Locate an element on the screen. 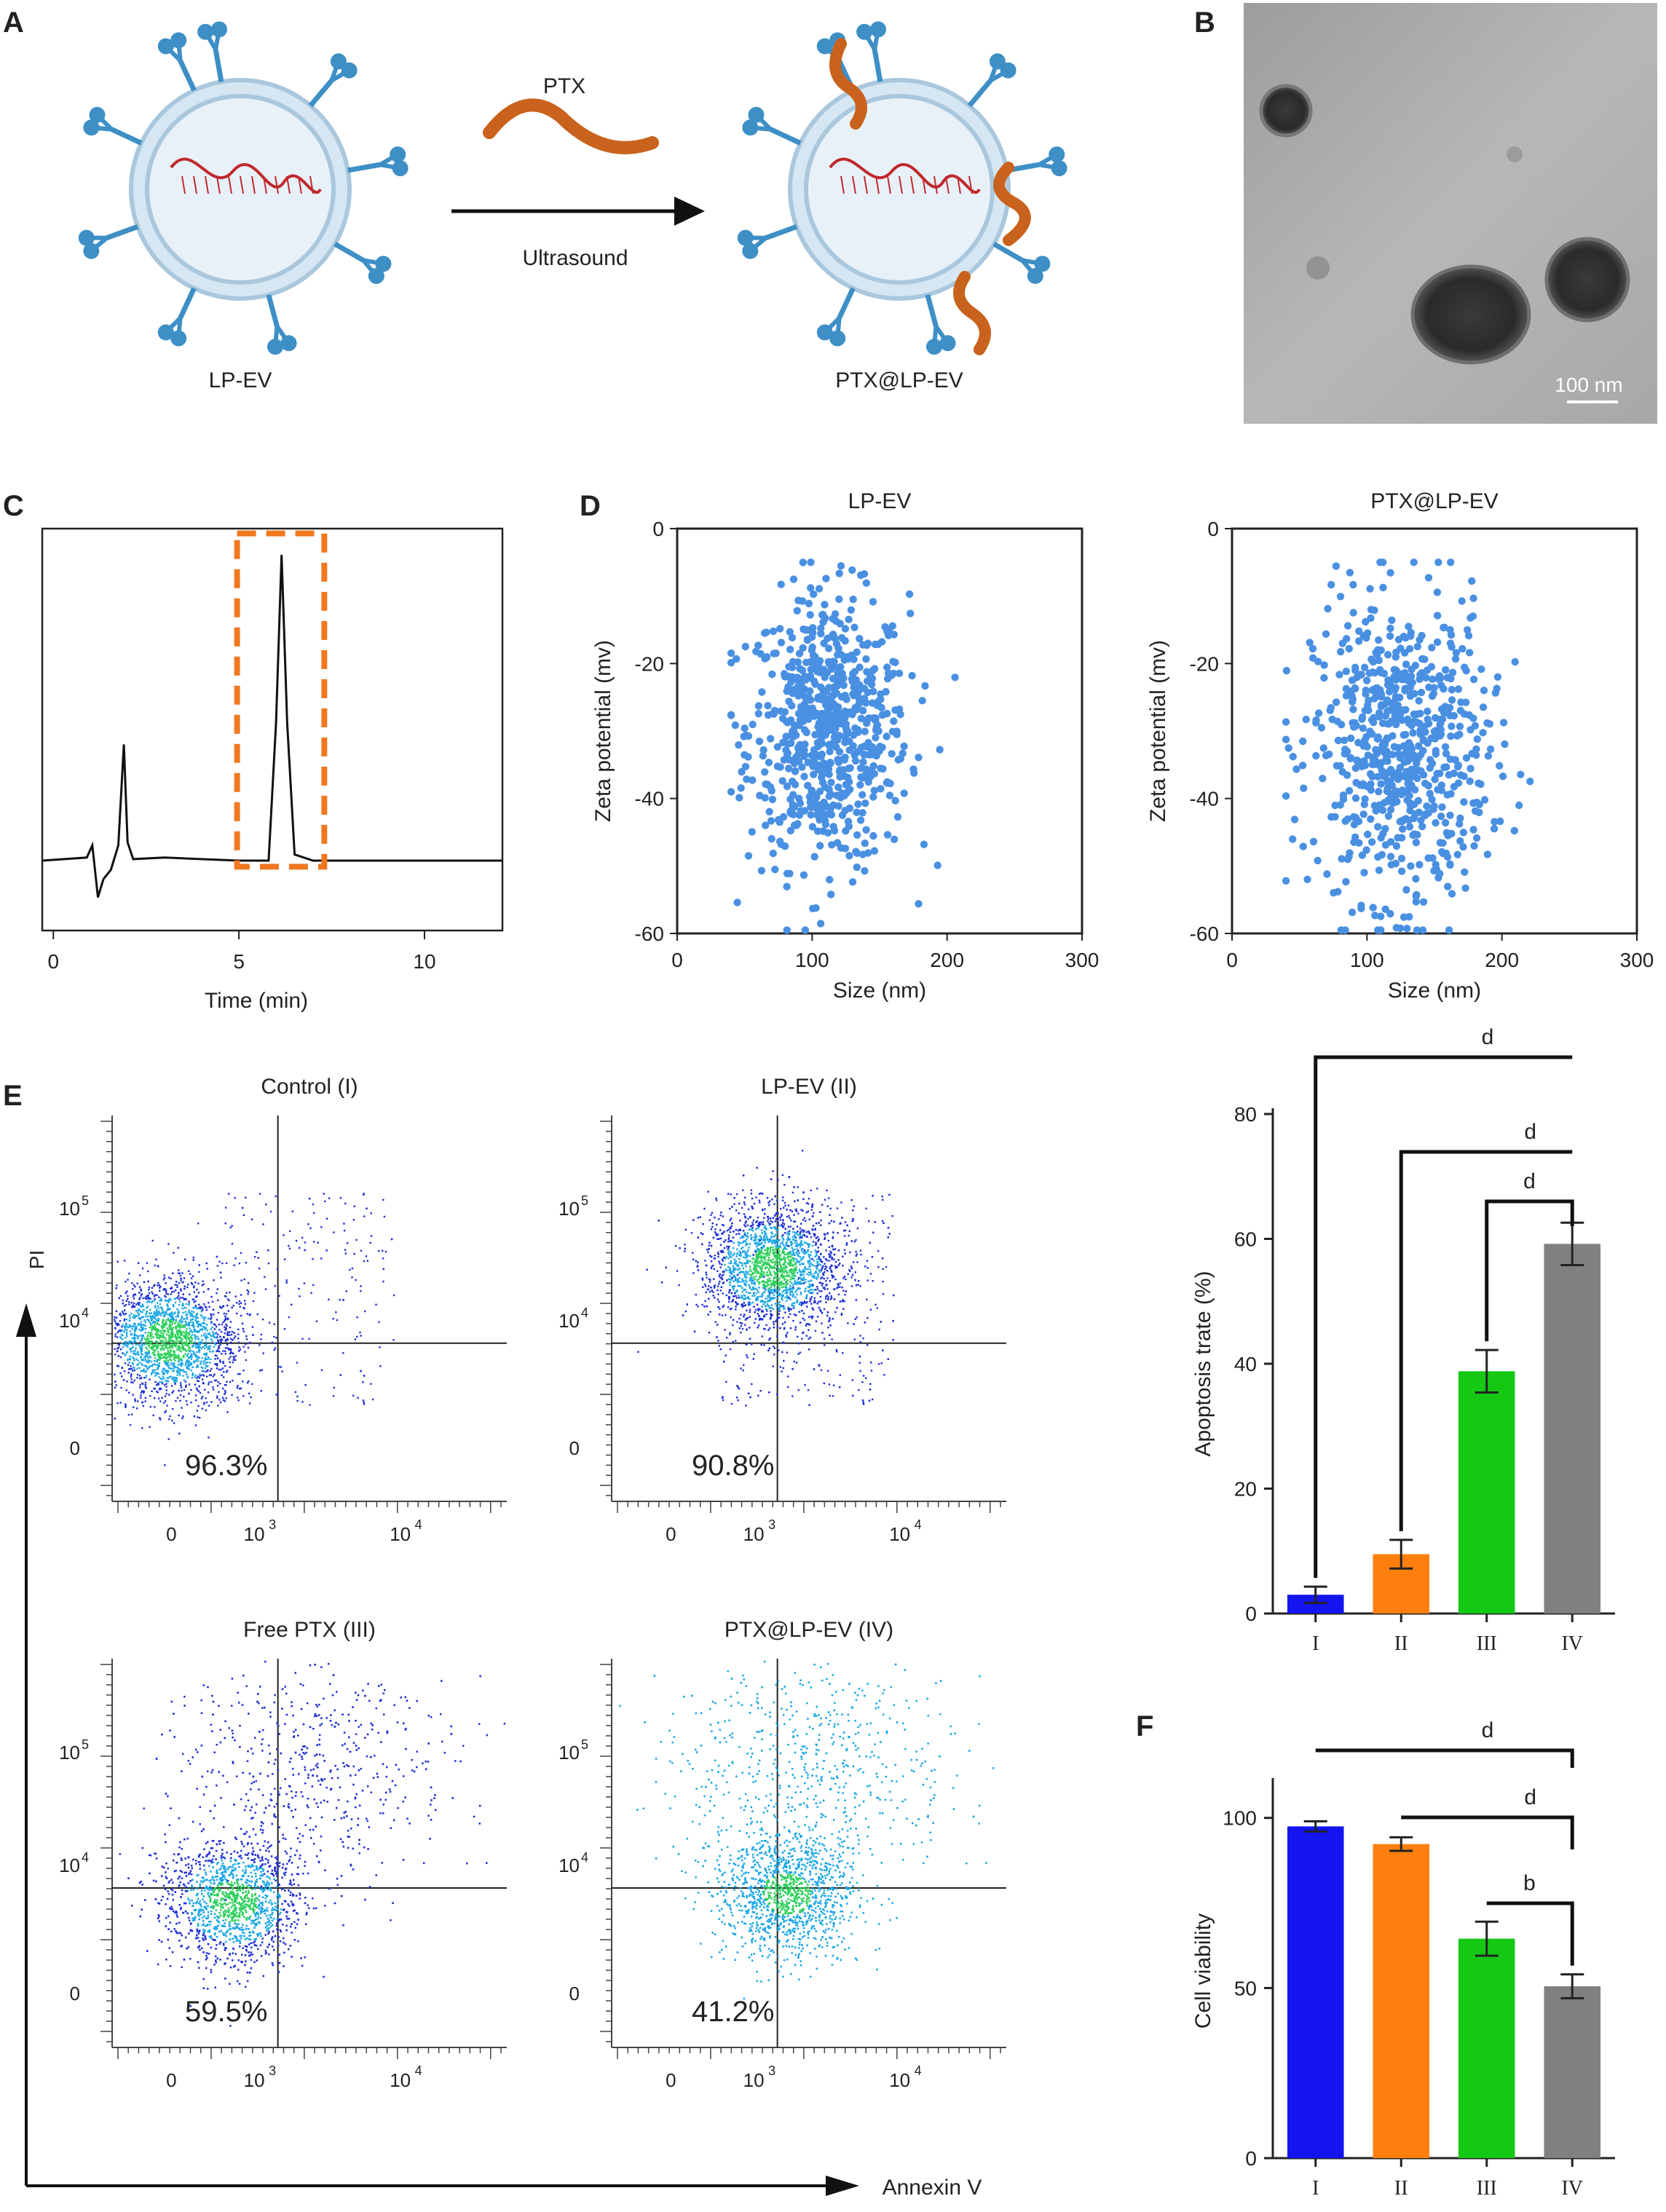 The height and width of the screenshot is (2212, 1666). panel-letter-e: E is located at coordinates (13, 1096).